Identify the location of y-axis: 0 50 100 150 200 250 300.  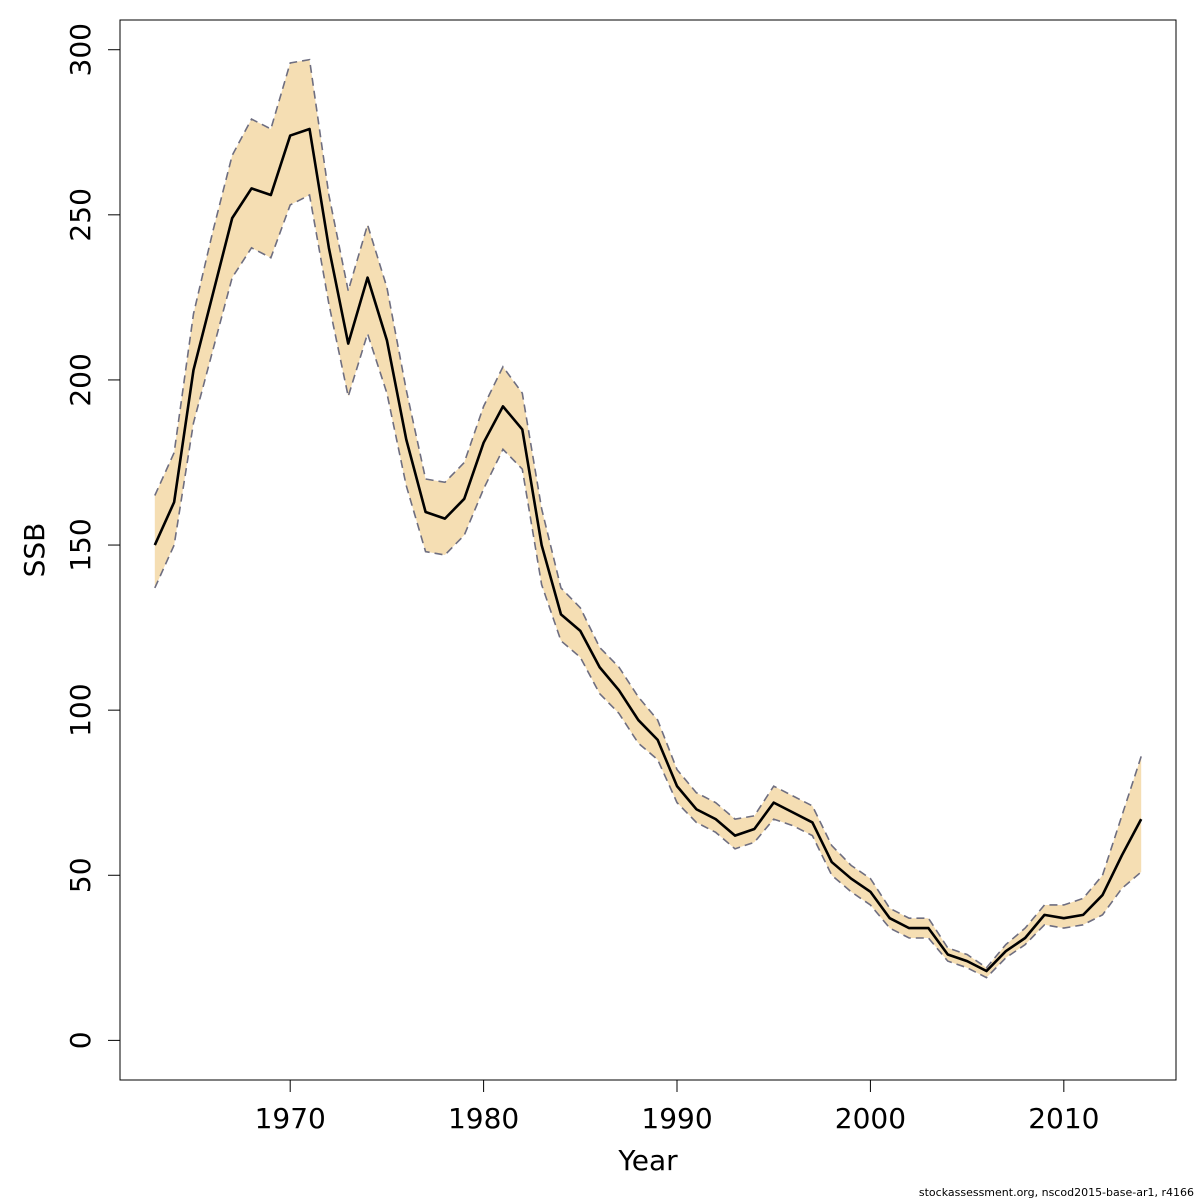
(92, 536).